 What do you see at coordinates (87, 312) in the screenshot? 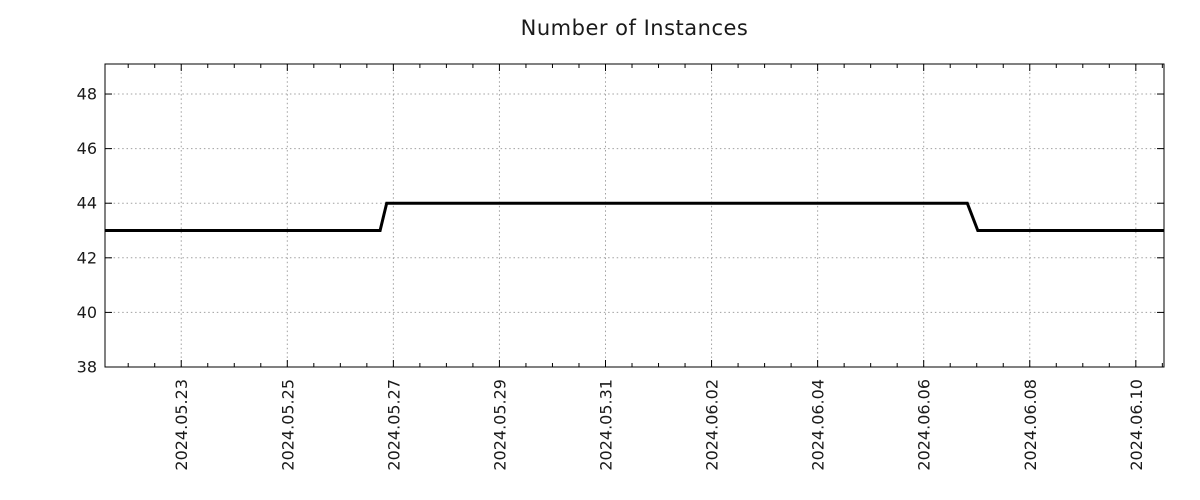
I see `y-tick-label: 40` at bounding box center [87, 312].